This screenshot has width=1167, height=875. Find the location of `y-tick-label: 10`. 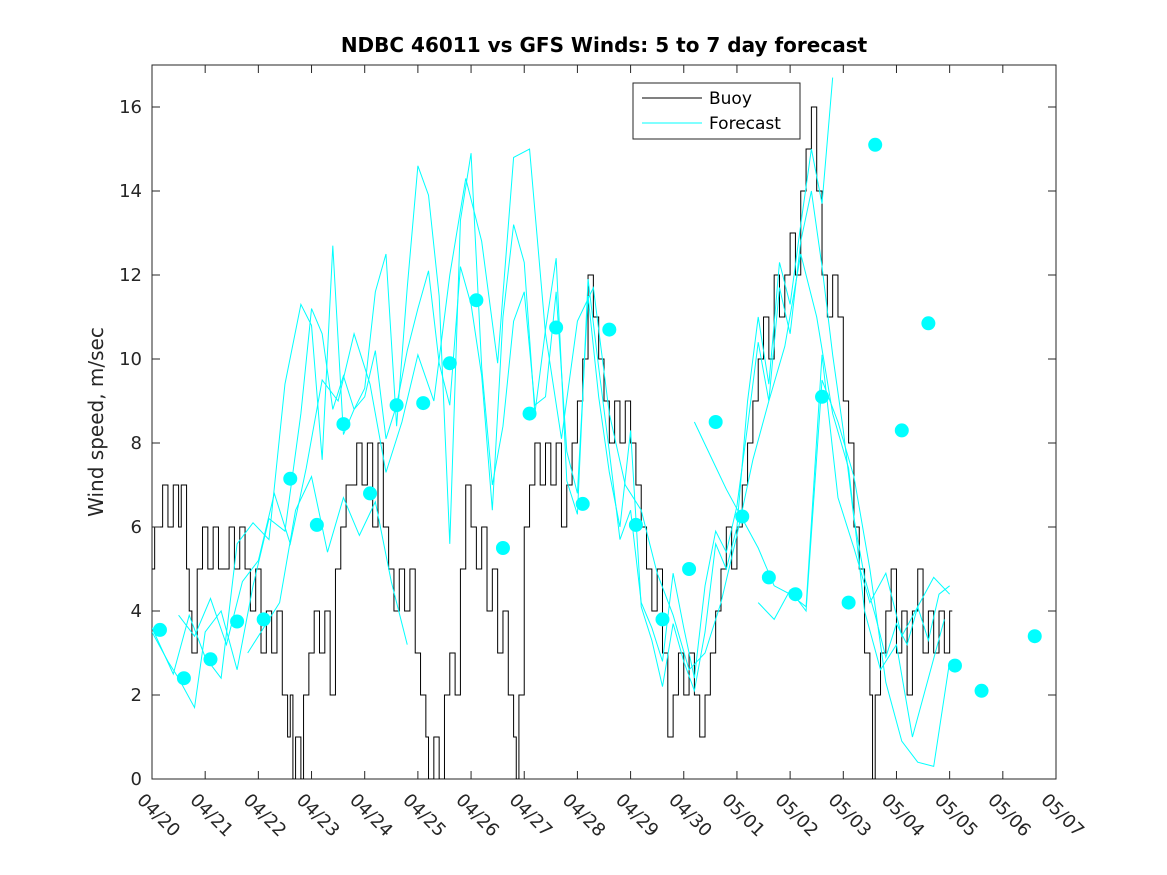

y-tick-label: 10 is located at coordinates (130, 359).